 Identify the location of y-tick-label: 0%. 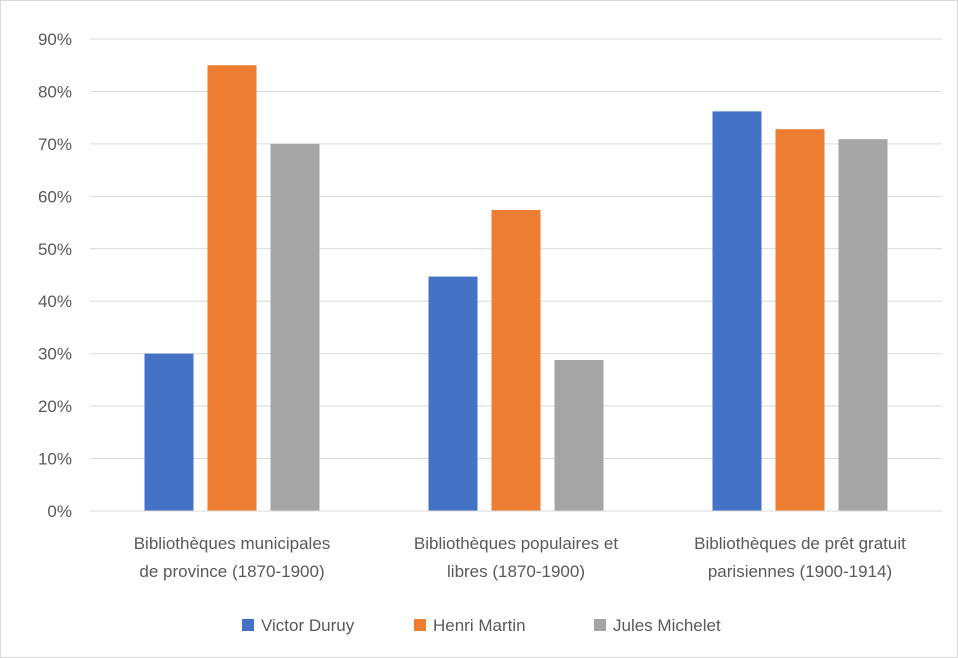
(59, 511).